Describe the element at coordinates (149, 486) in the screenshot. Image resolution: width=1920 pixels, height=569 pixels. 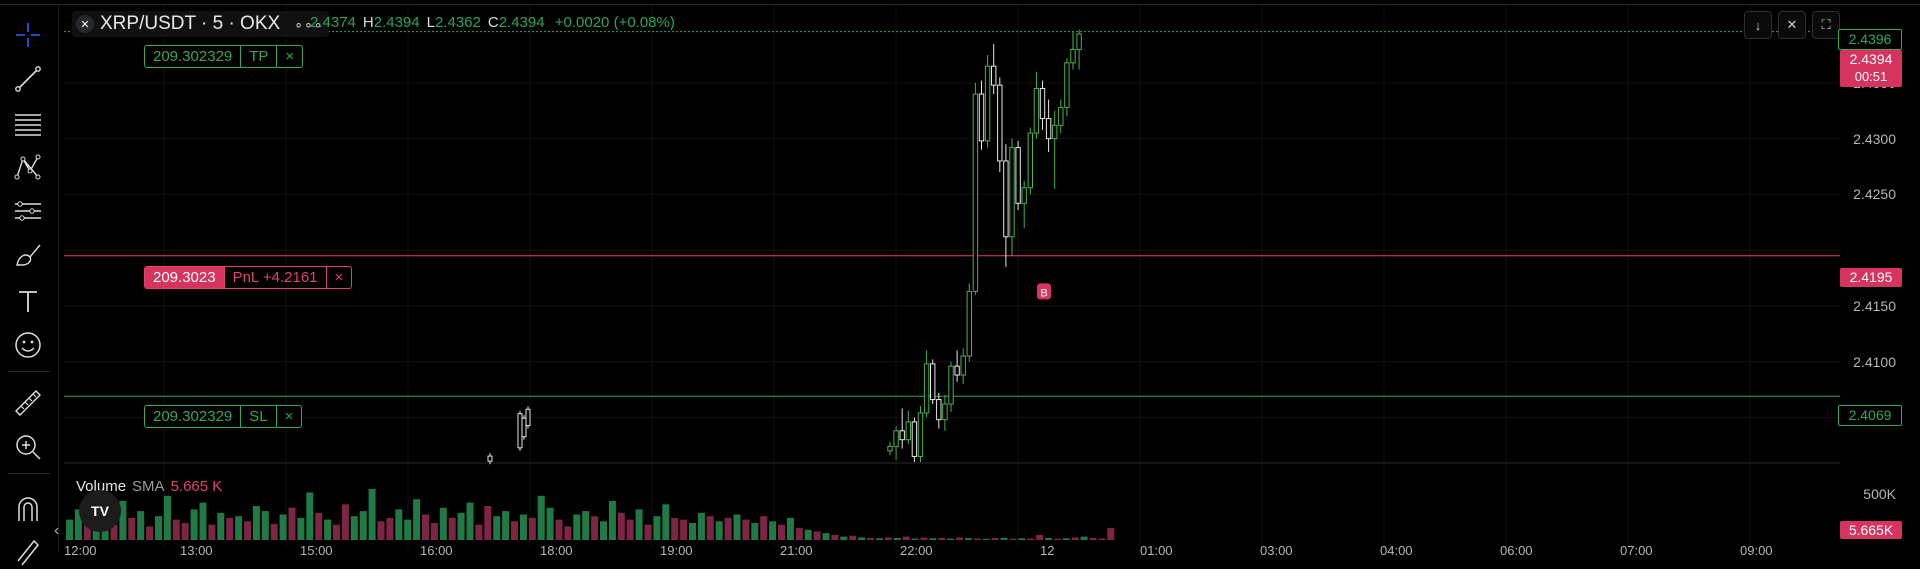
I see `volume-legend: Volume SMA 5.665 K` at that location.